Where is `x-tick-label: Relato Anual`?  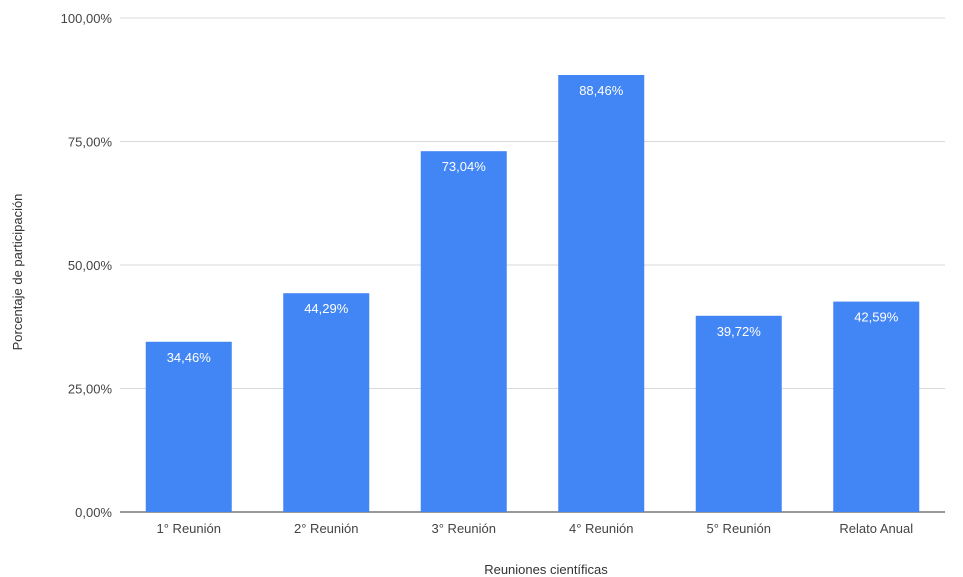 x-tick-label: Relato Anual is located at coordinates (876, 528).